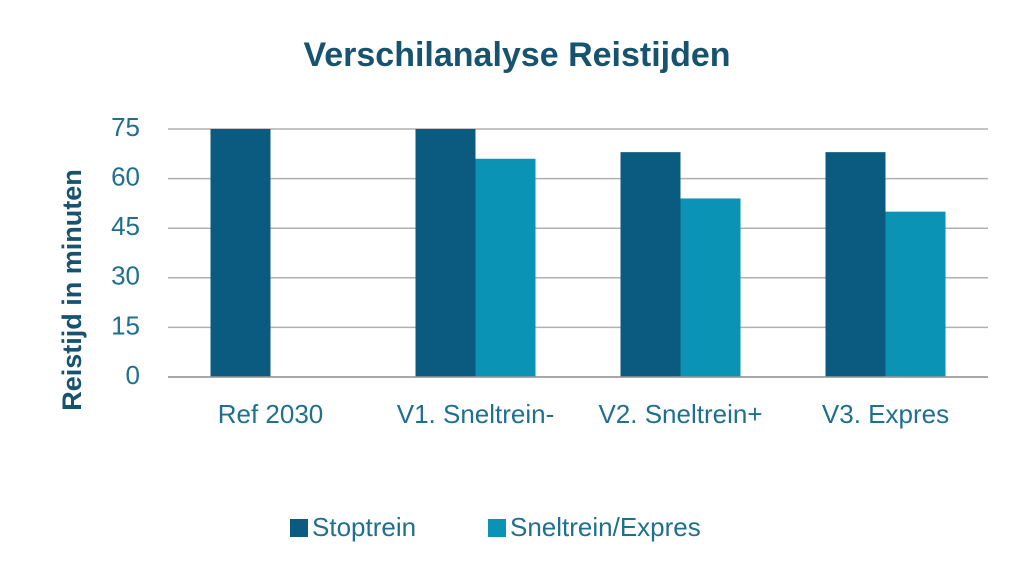 The width and height of the screenshot is (1034, 588). Describe the element at coordinates (125, 276) in the screenshot. I see `y-tick-label: 30` at that location.